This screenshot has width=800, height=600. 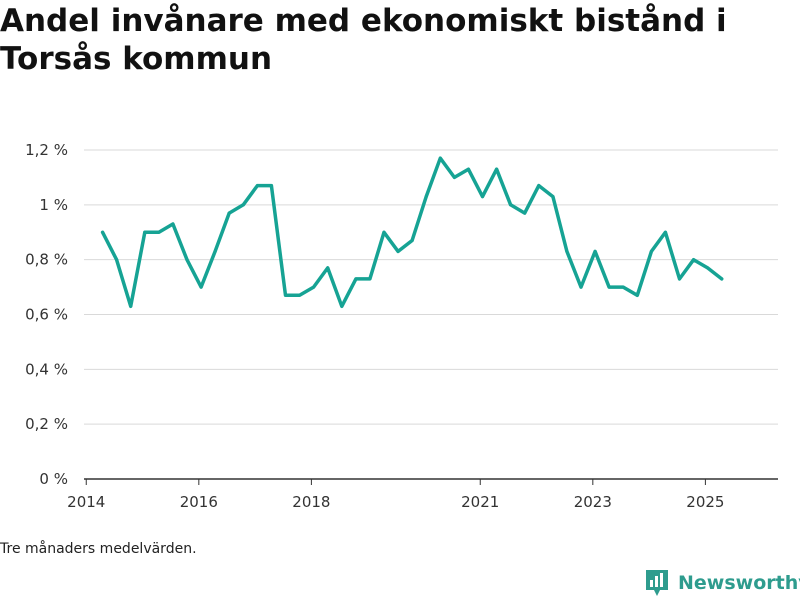 I want to click on x-tick-label: 2018, so click(x=311, y=502).